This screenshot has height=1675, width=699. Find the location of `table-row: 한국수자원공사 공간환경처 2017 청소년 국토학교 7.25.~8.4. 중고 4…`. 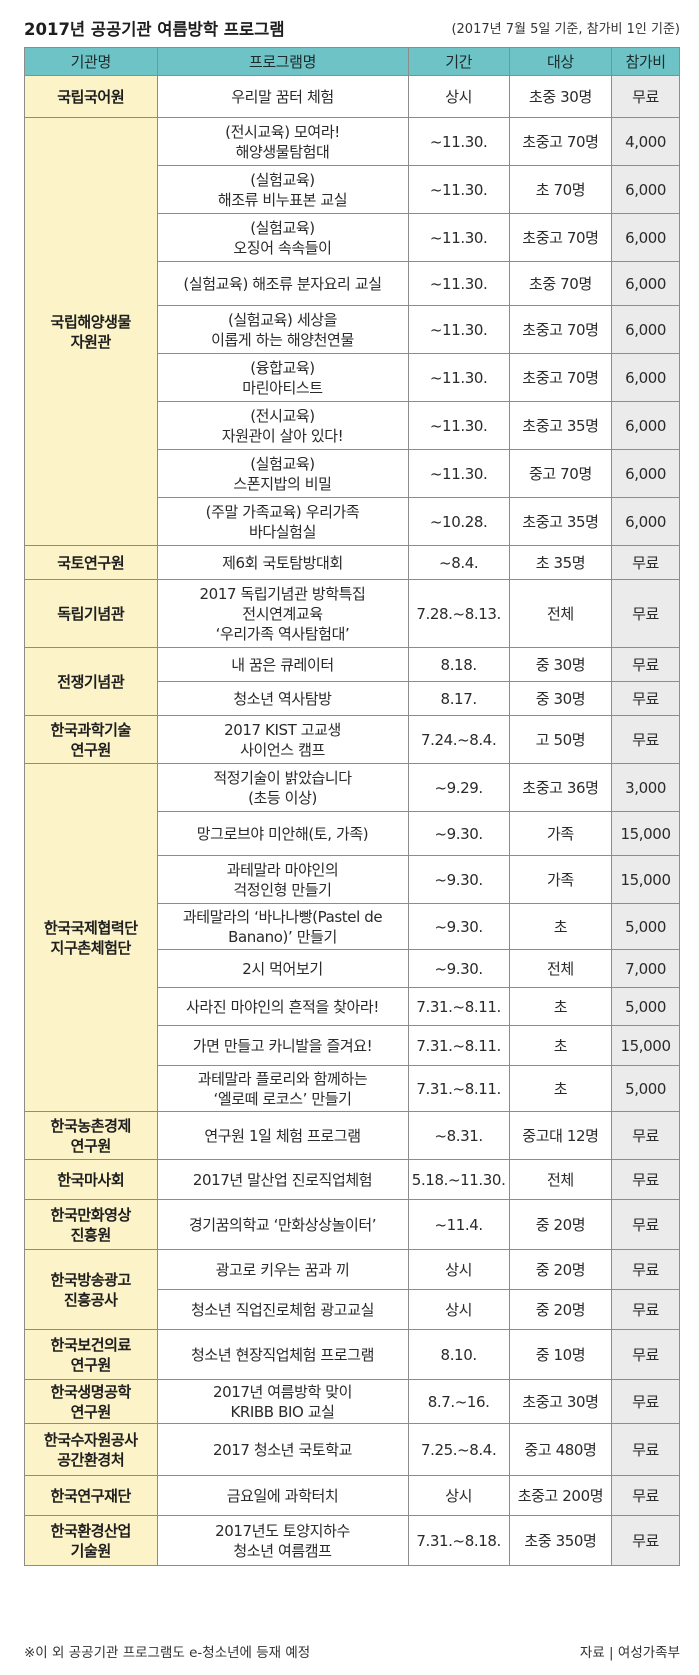

table-row: 한국수자원공사 공간환경처 2017 청소년 국토학교 7.25.~8.4. 중고 4… is located at coordinates (352, 1449).